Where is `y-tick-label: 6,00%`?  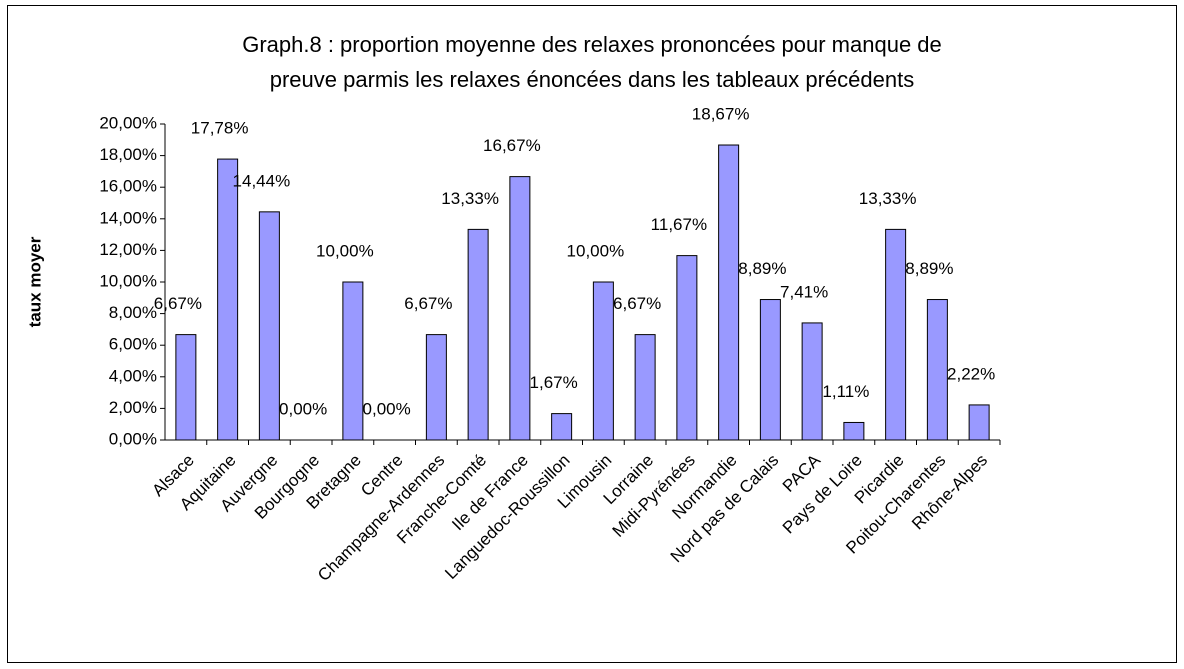
y-tick-label: 6,00% is located at coordinates (133, 344).